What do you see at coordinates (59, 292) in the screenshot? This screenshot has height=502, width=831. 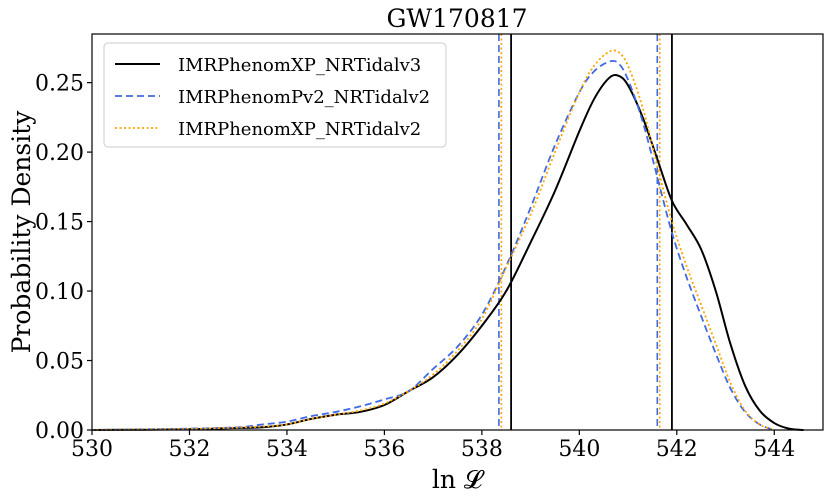 I see `y-tick-label-0.10: 0.10` at bounding box center [59, 292].